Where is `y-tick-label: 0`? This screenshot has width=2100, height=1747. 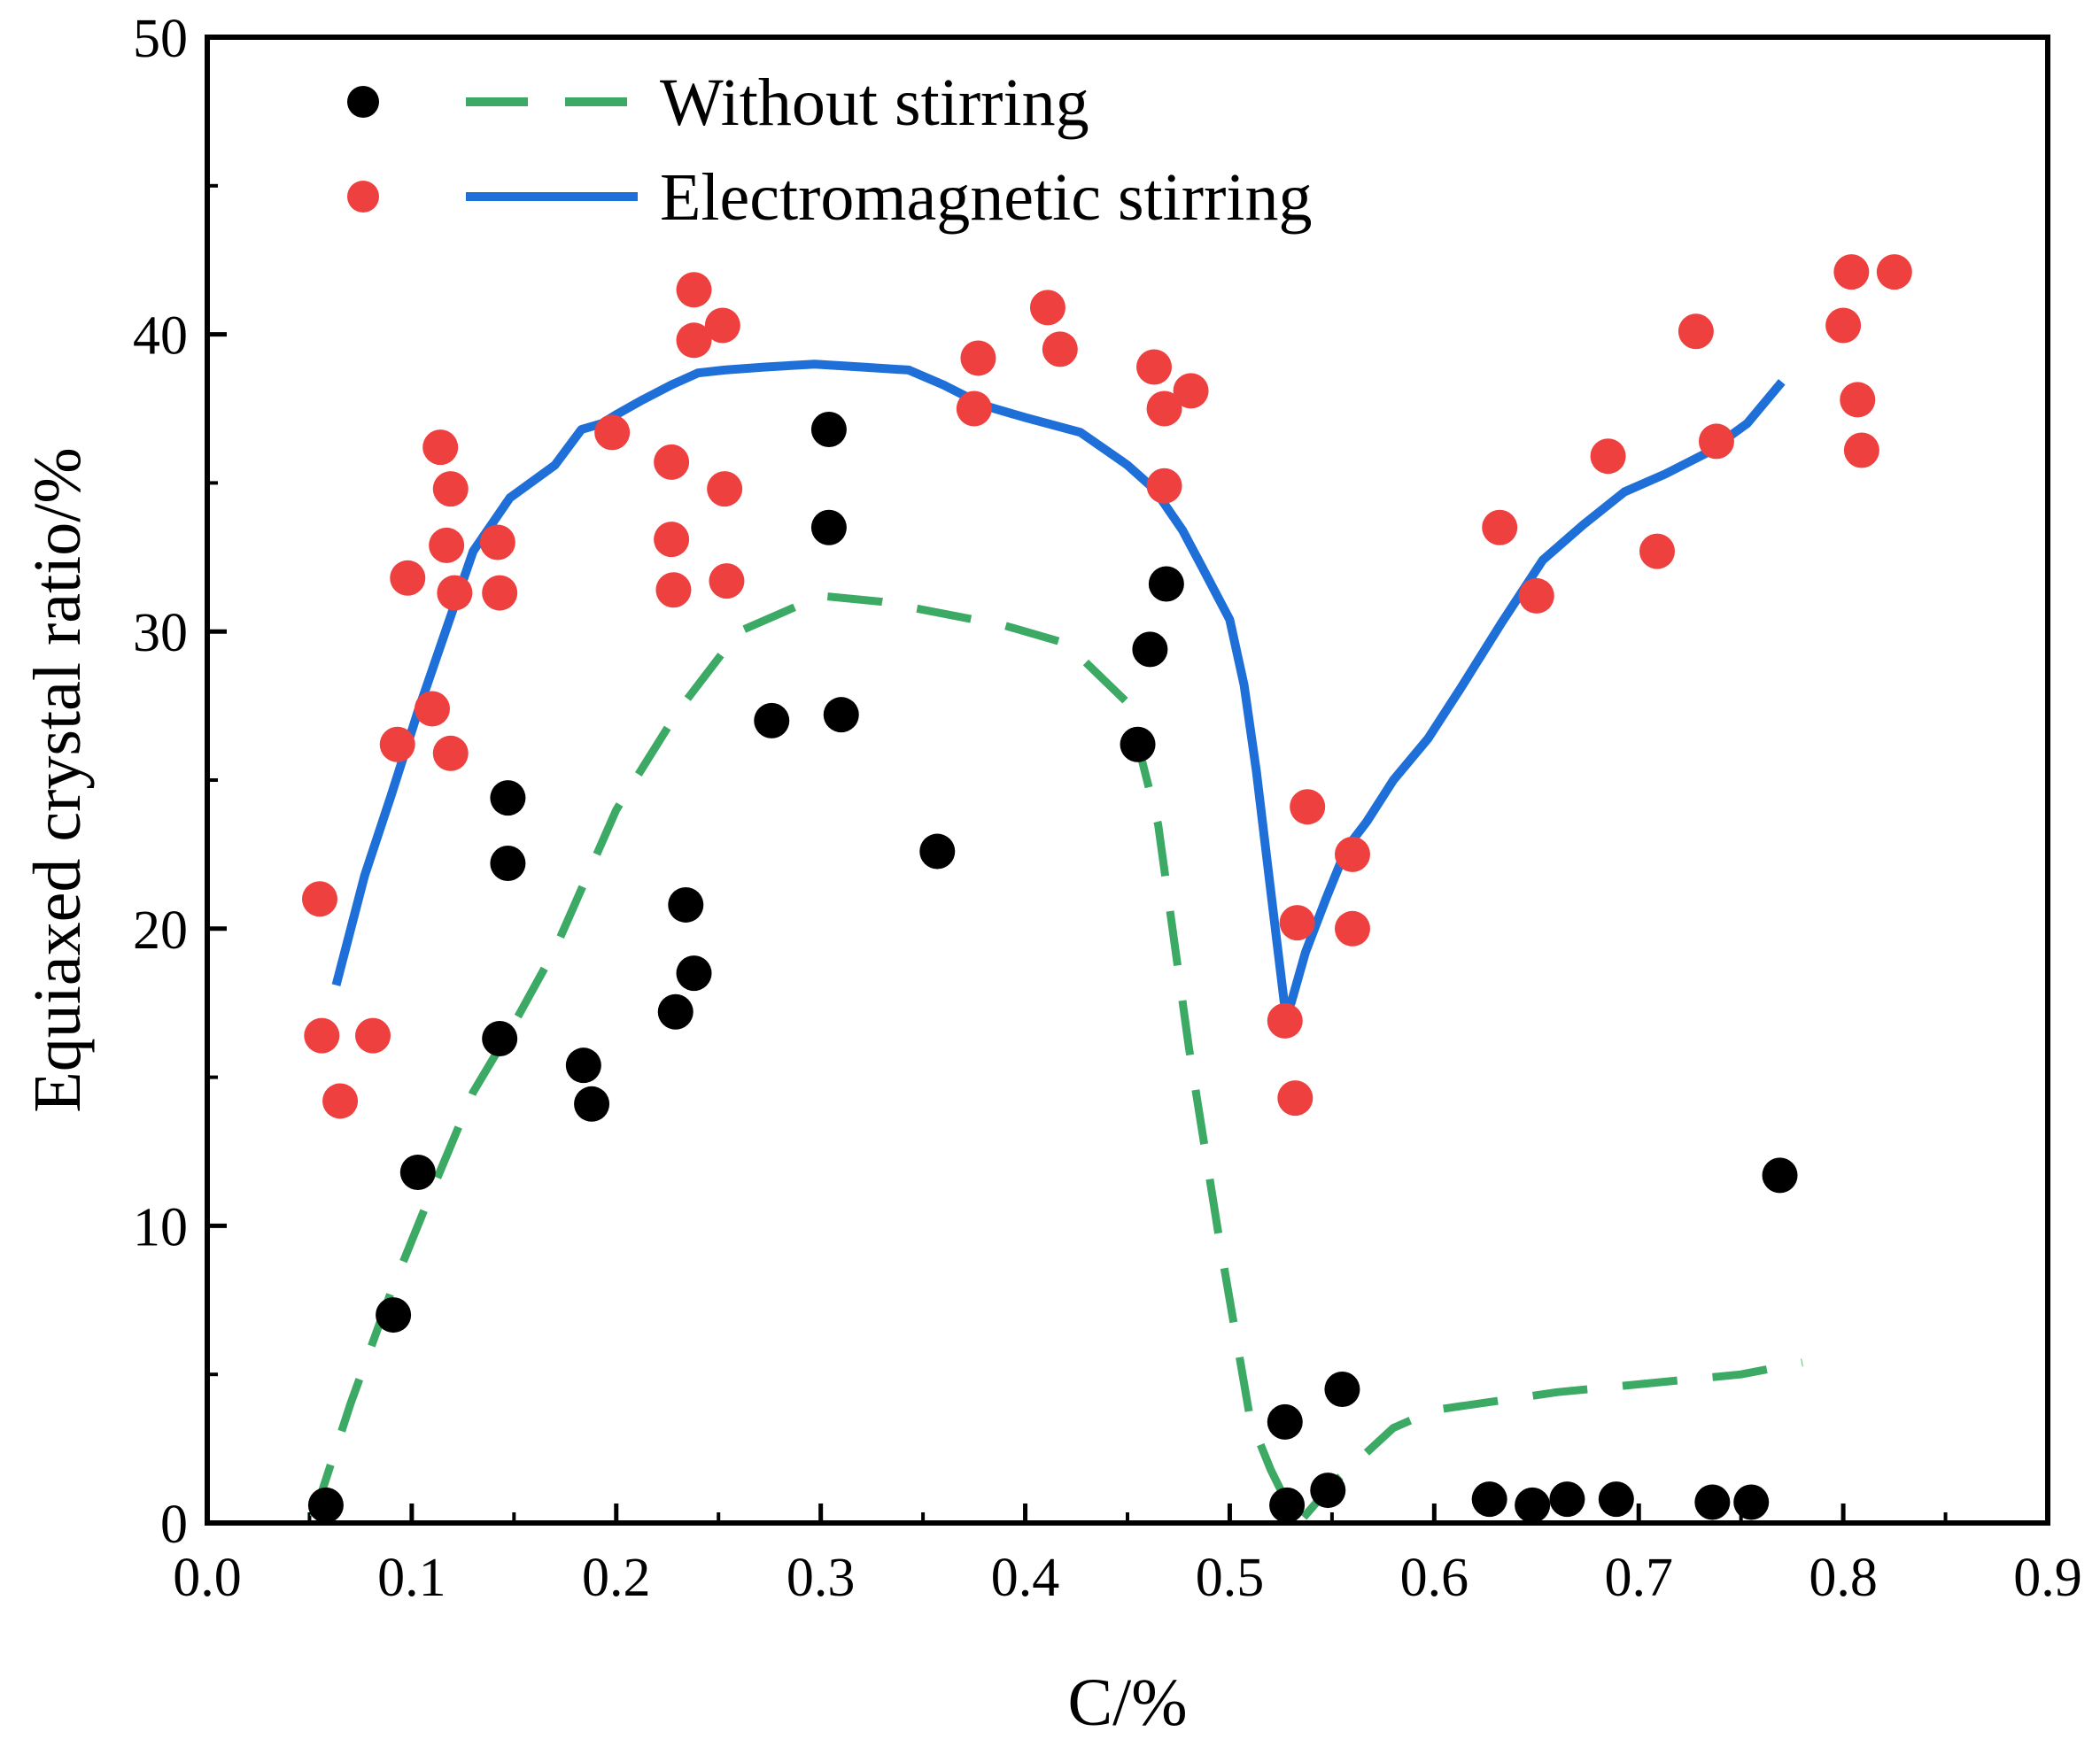
y-tick-label: 0 is located at coordinates (174, 1525).